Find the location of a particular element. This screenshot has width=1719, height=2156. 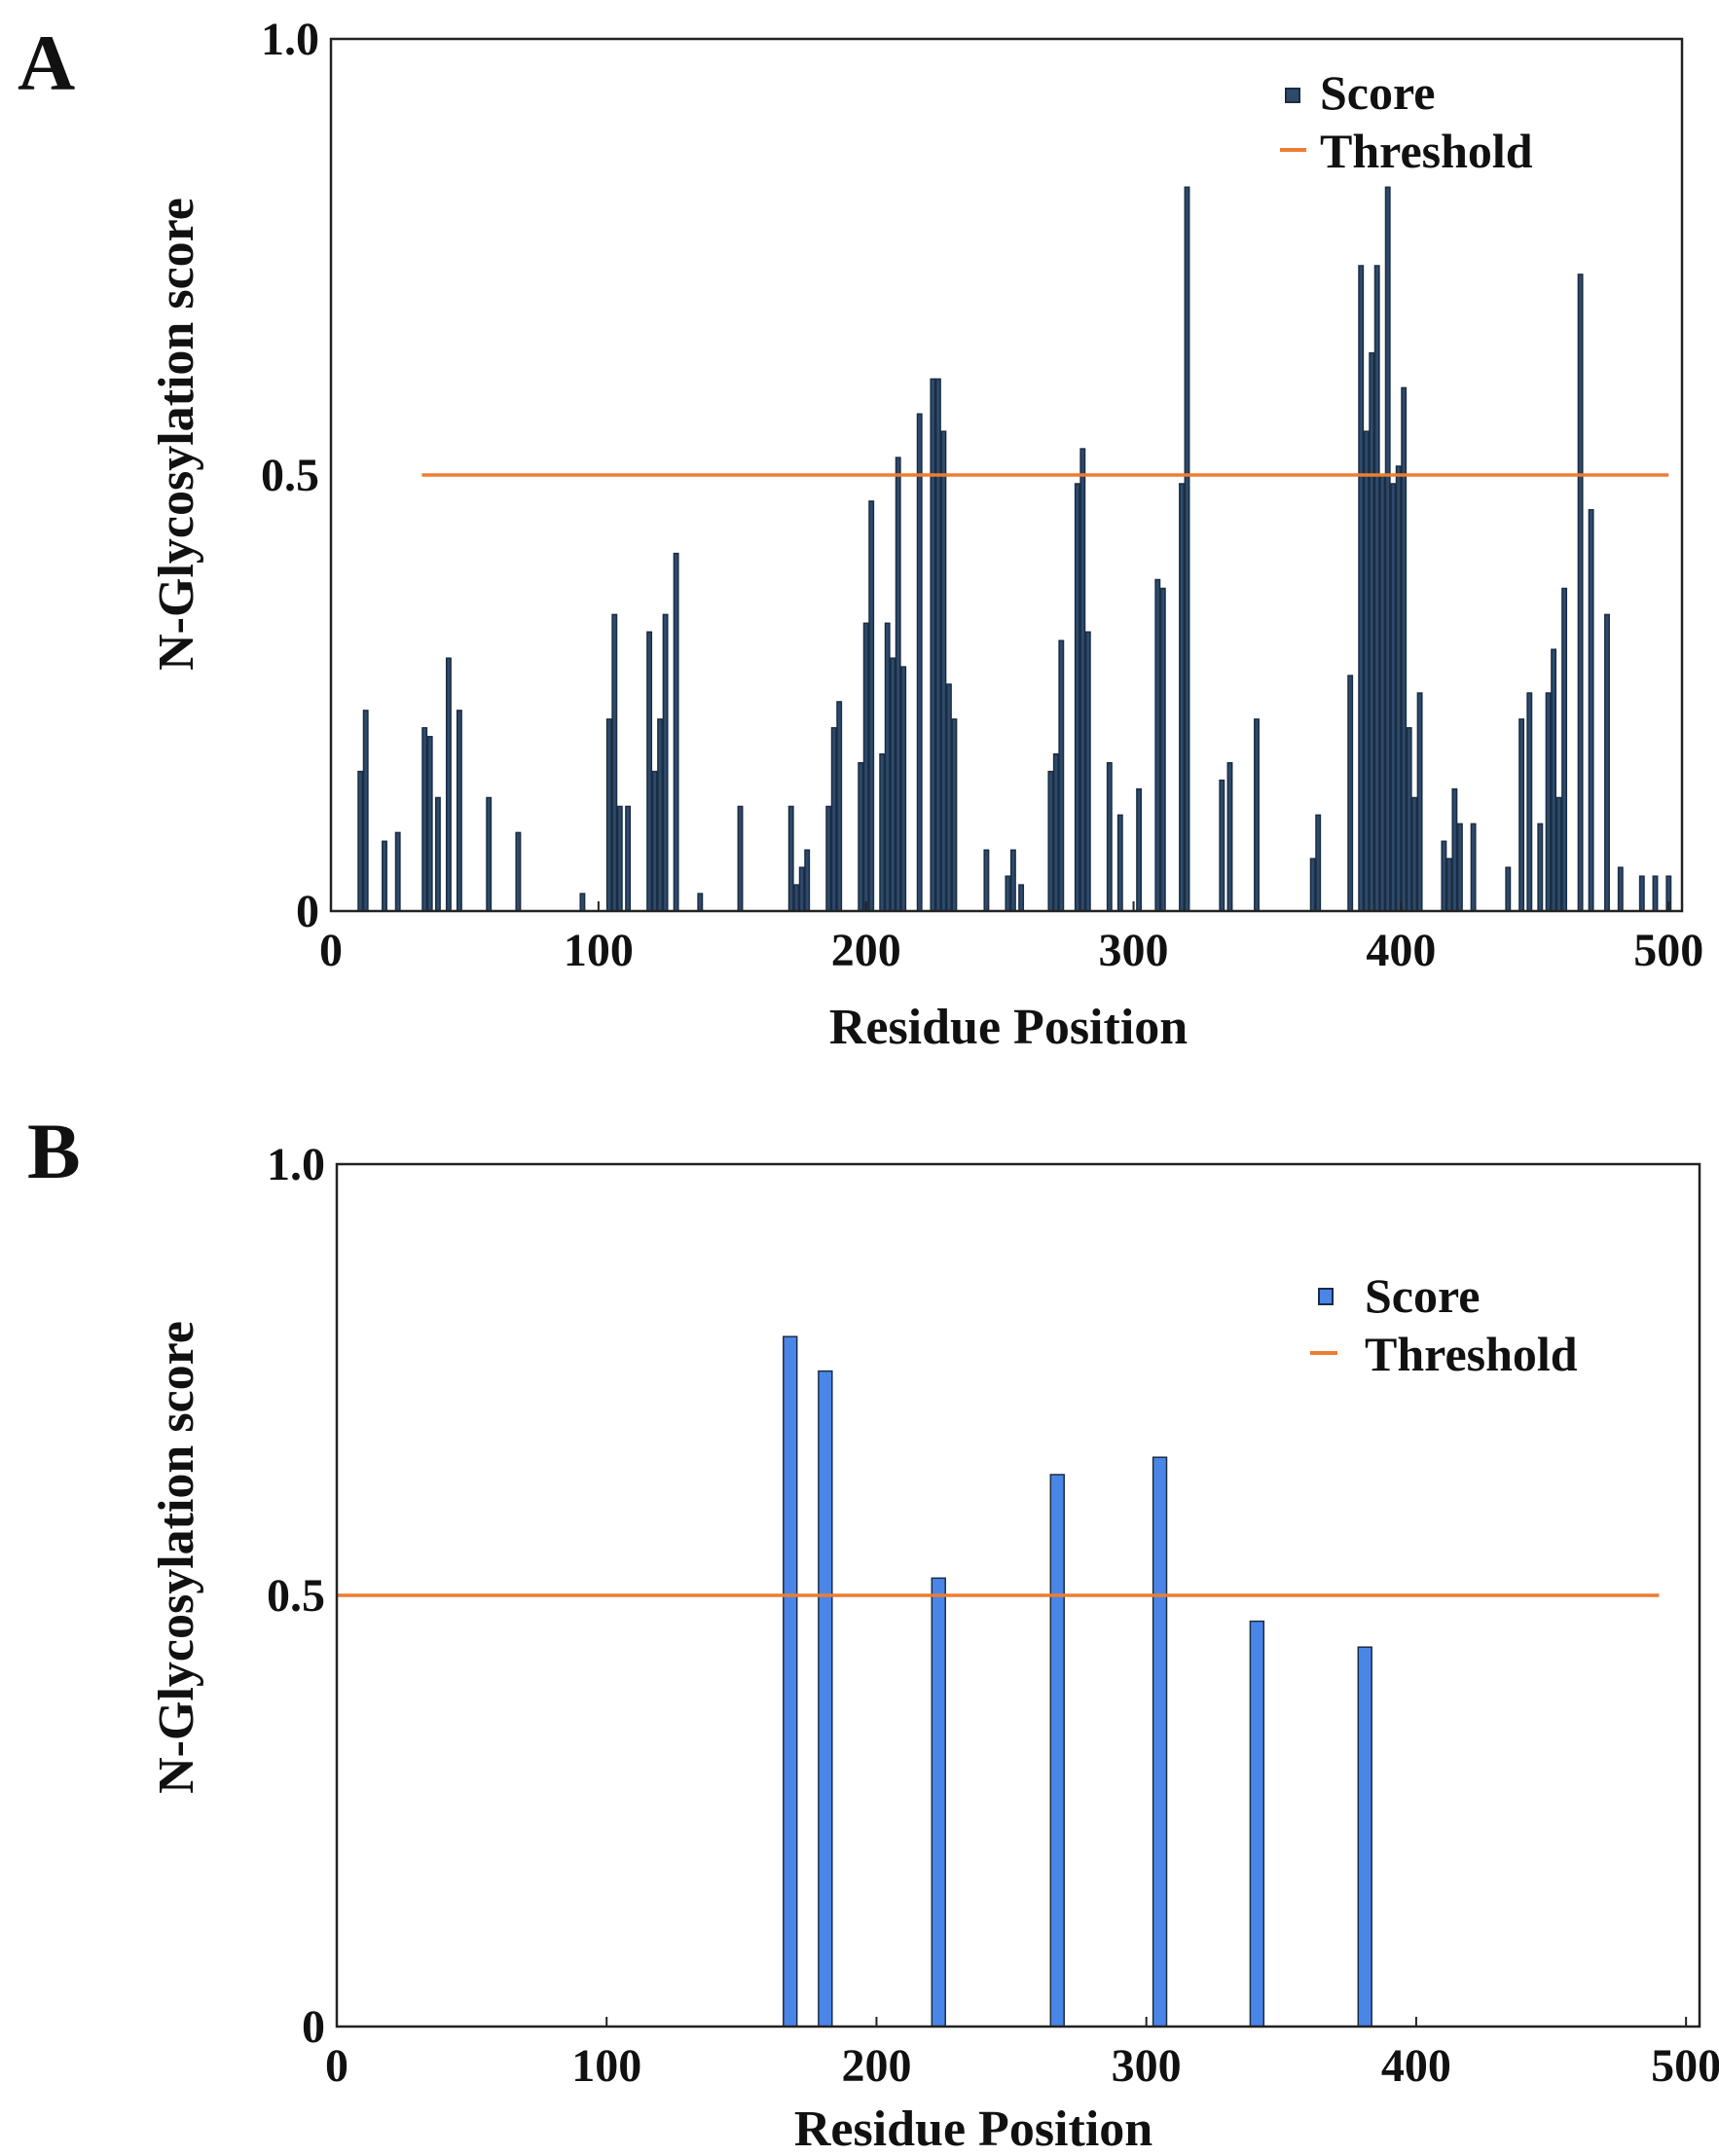

legend-score-swatch-a is located at coordinates (1292, 95).